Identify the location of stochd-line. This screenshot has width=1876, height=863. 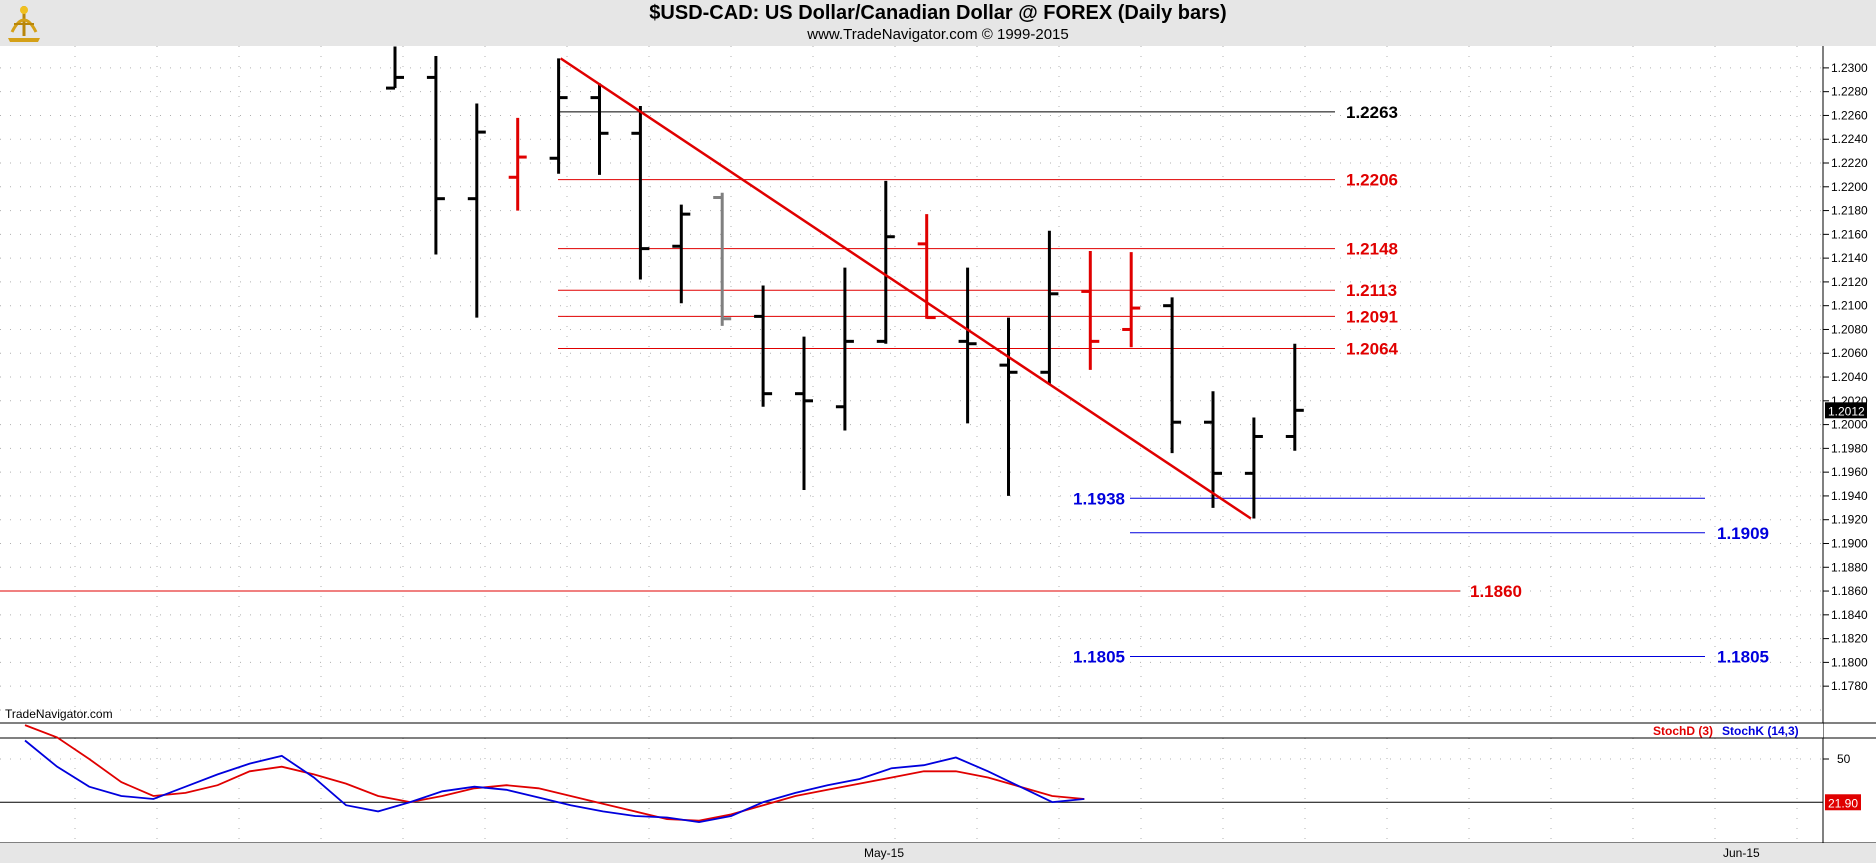
(554, 773).